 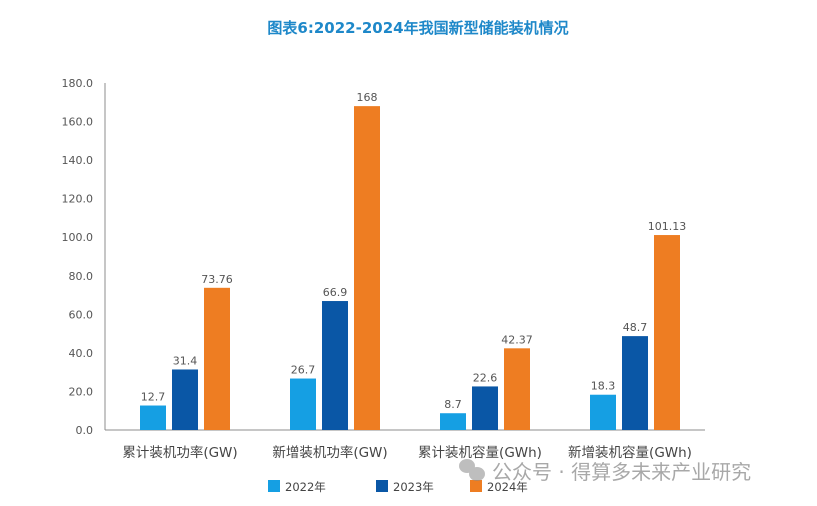 What do you see at coordinates (480, 452) in the screenshot?
I see `category-label: 累计装机容量(GWh)` at bounding box center [480, 452].